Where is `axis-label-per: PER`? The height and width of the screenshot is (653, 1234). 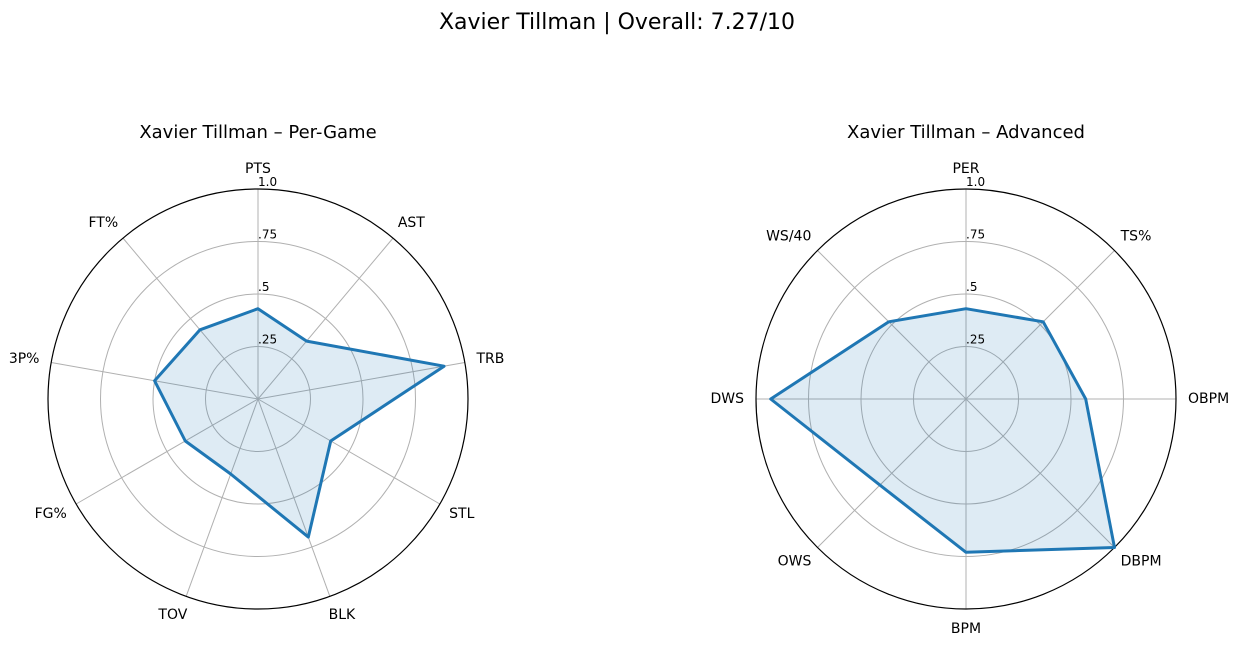
axis-label-per: PER is located at coordinates (965, 169).